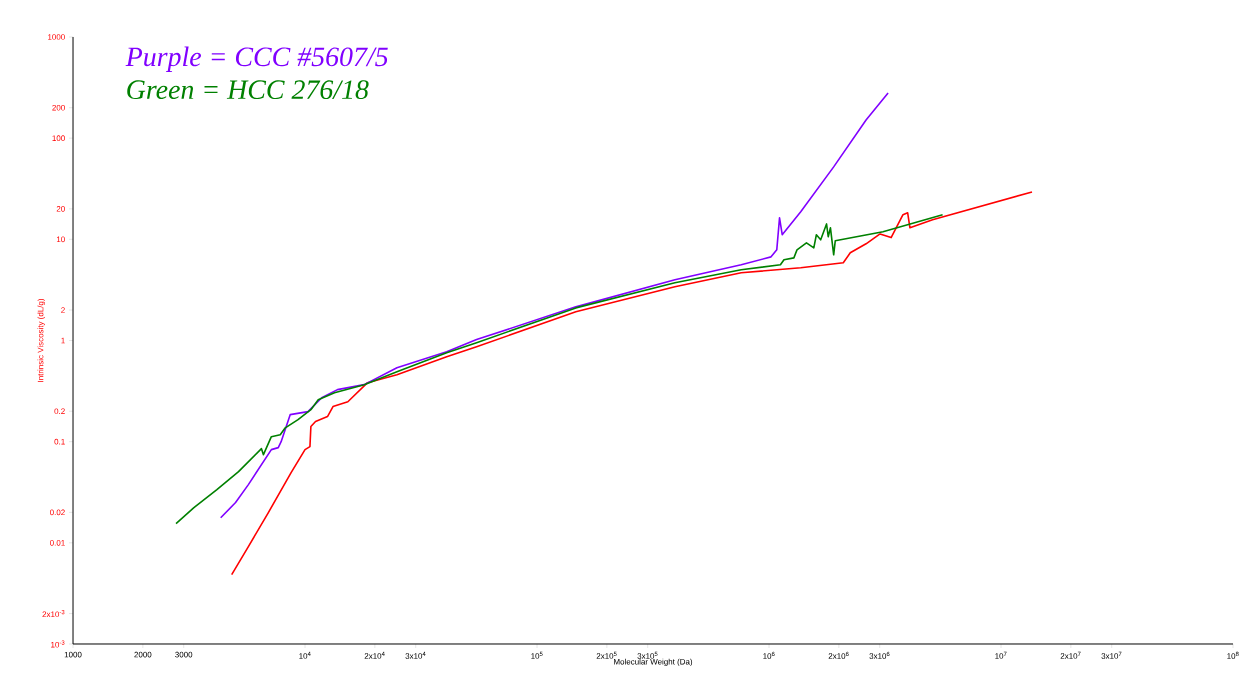  I want to click on text: Purple = CCC #5607/5, so click(256, 59).